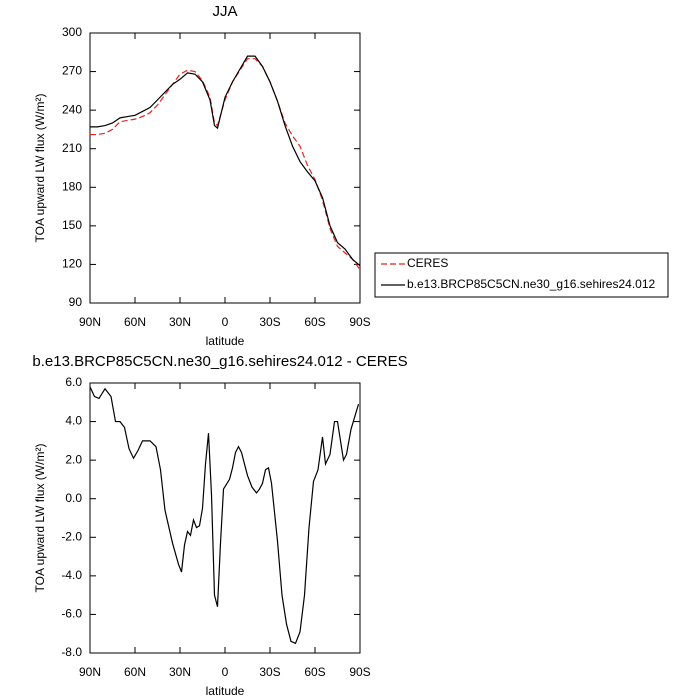  What do you see at coordinates (72, 225) in the screenshot?
I see `y-tick-label: 150` at bounding box center [72, 225].